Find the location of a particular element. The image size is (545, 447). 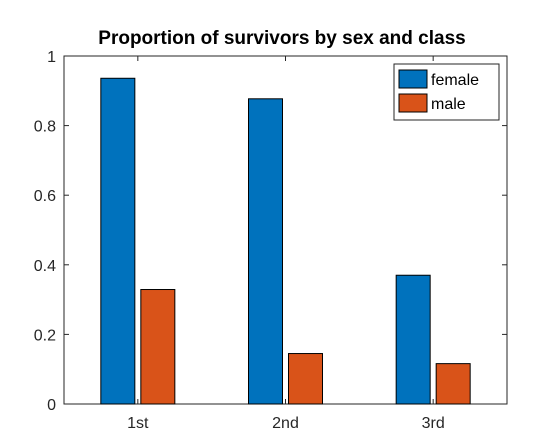

bar-male-1st is located at coordinates (158, 347).